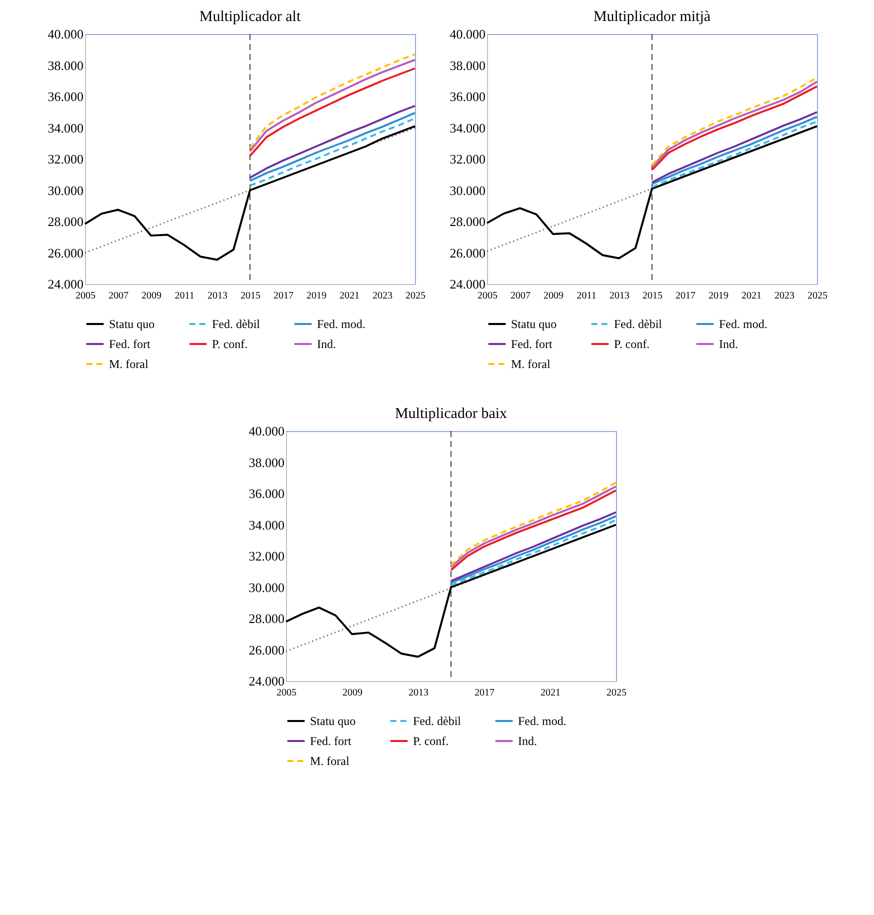 This screenshot has height=915, width=874. I want to click on chart-title: Multiplicador mitjà, so click(652, 17).